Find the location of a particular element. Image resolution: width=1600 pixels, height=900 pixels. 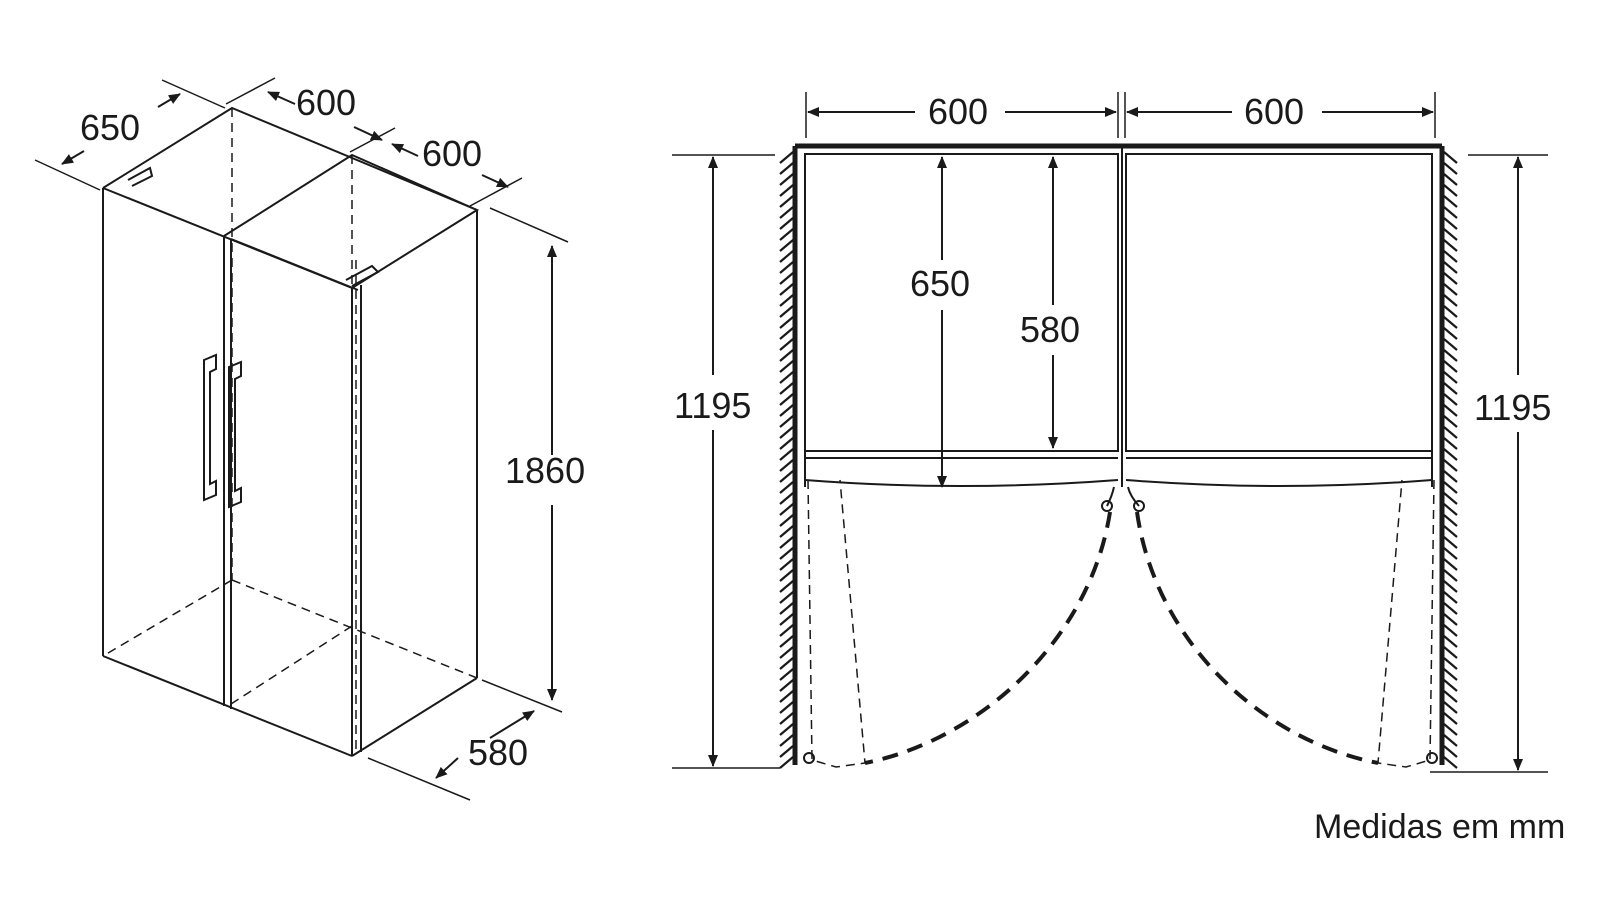

open-doors is located at coordinates (1121, 623).